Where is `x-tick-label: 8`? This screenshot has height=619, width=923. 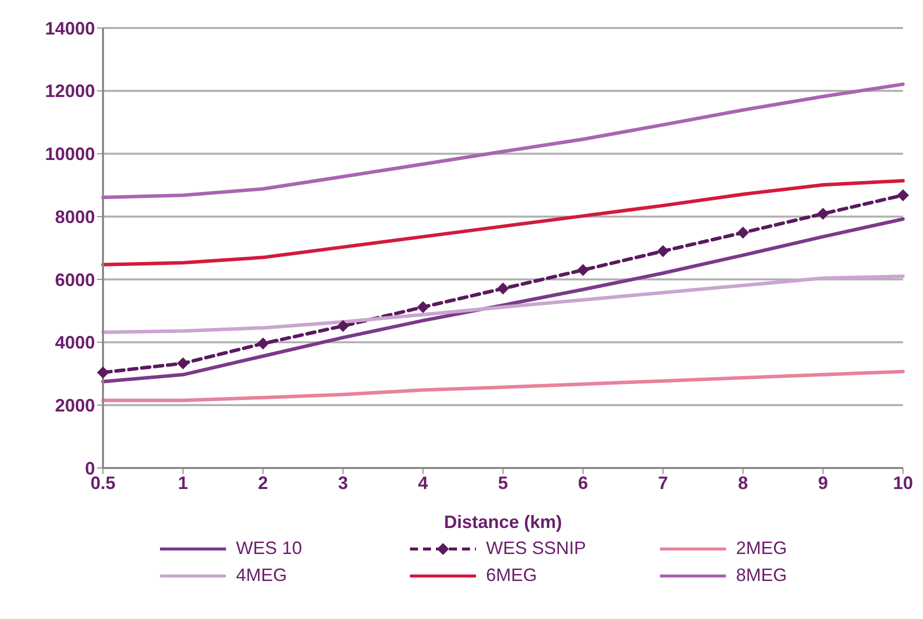
x-tick-label: 8 is located at coordinates (743, 482).